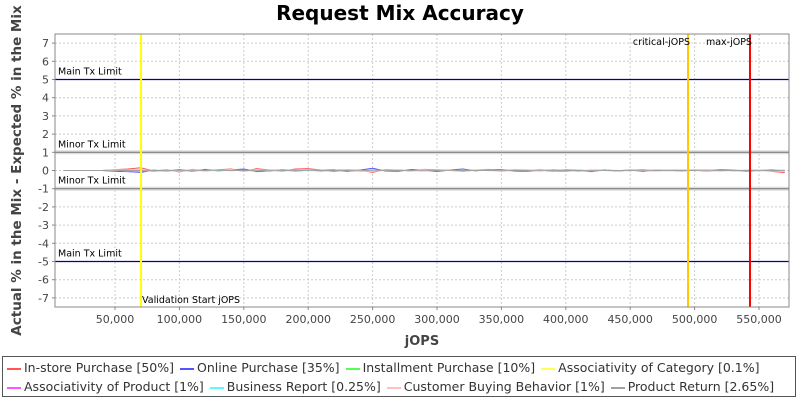 Image resolution: width=800 pixels, height=400 pixels. I want to click on legend-label: In-store Purchase [50%], so click(99, 367).